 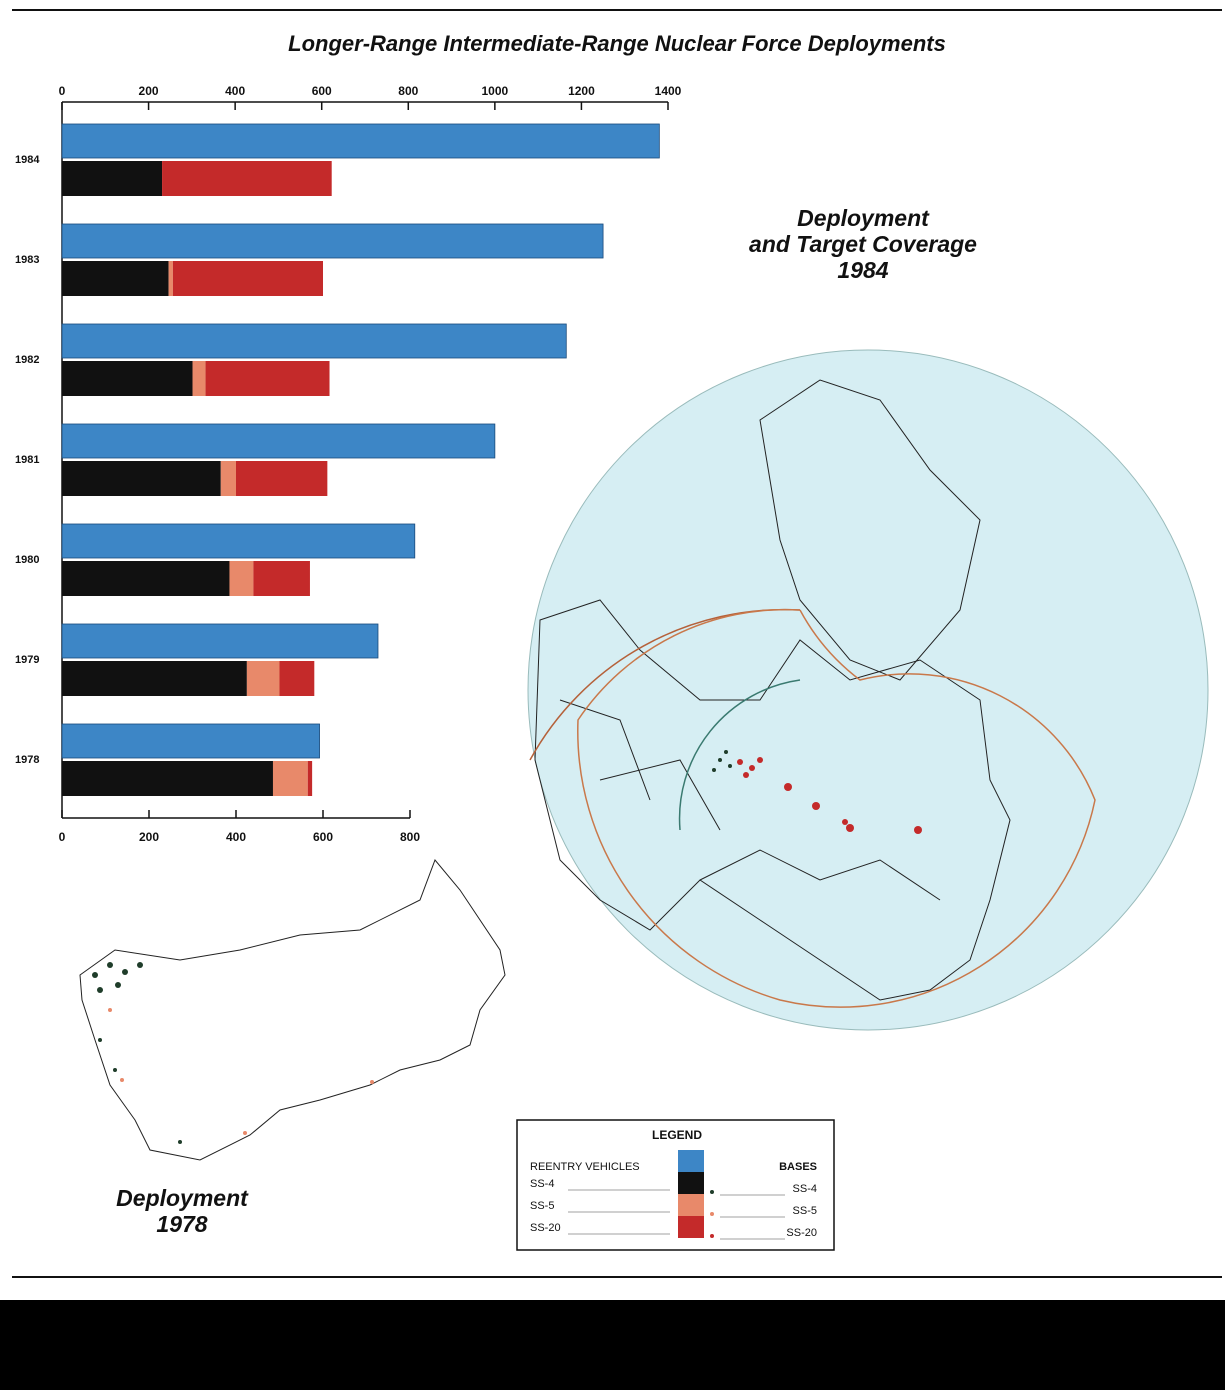 What do you see at coordinates (27, 660) in the screenshot?
I see `y-tick-label: 1979` at bounding box center [27, 660].